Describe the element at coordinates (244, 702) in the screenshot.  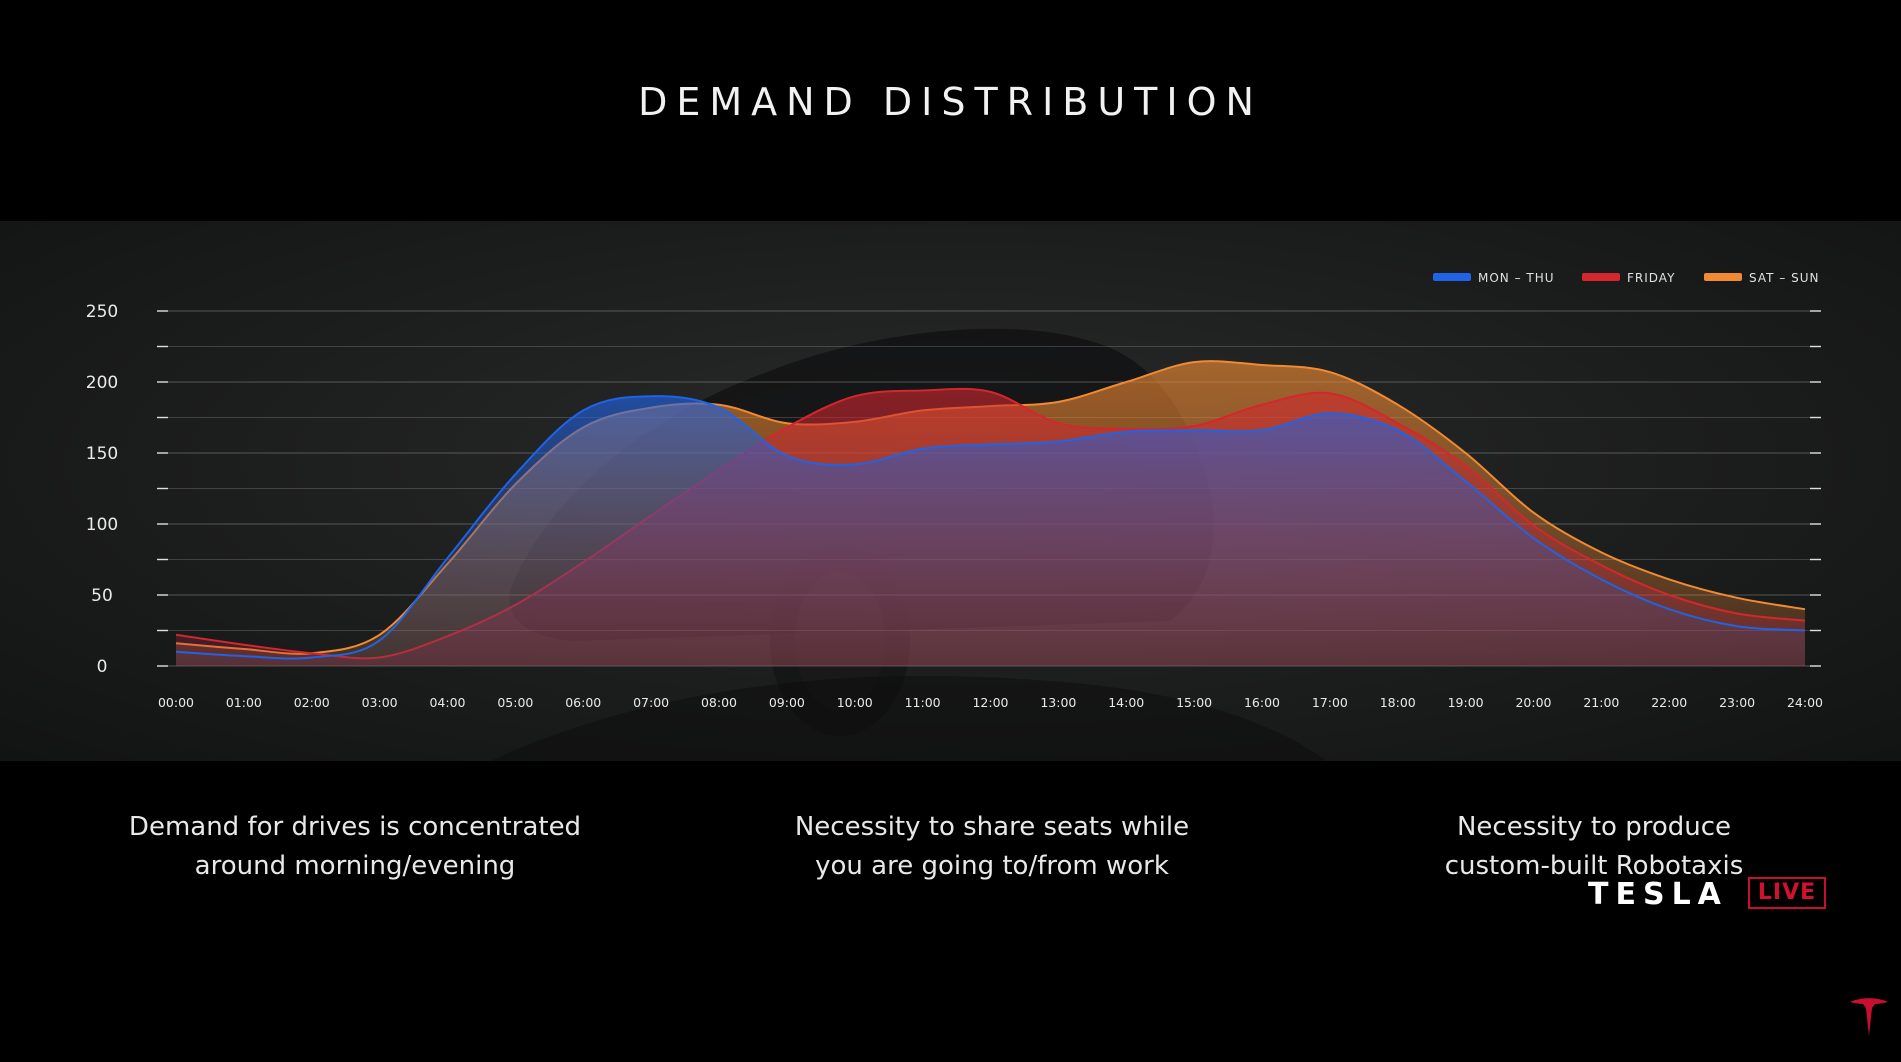
I see `x-tick-label: 01:00` at that location.